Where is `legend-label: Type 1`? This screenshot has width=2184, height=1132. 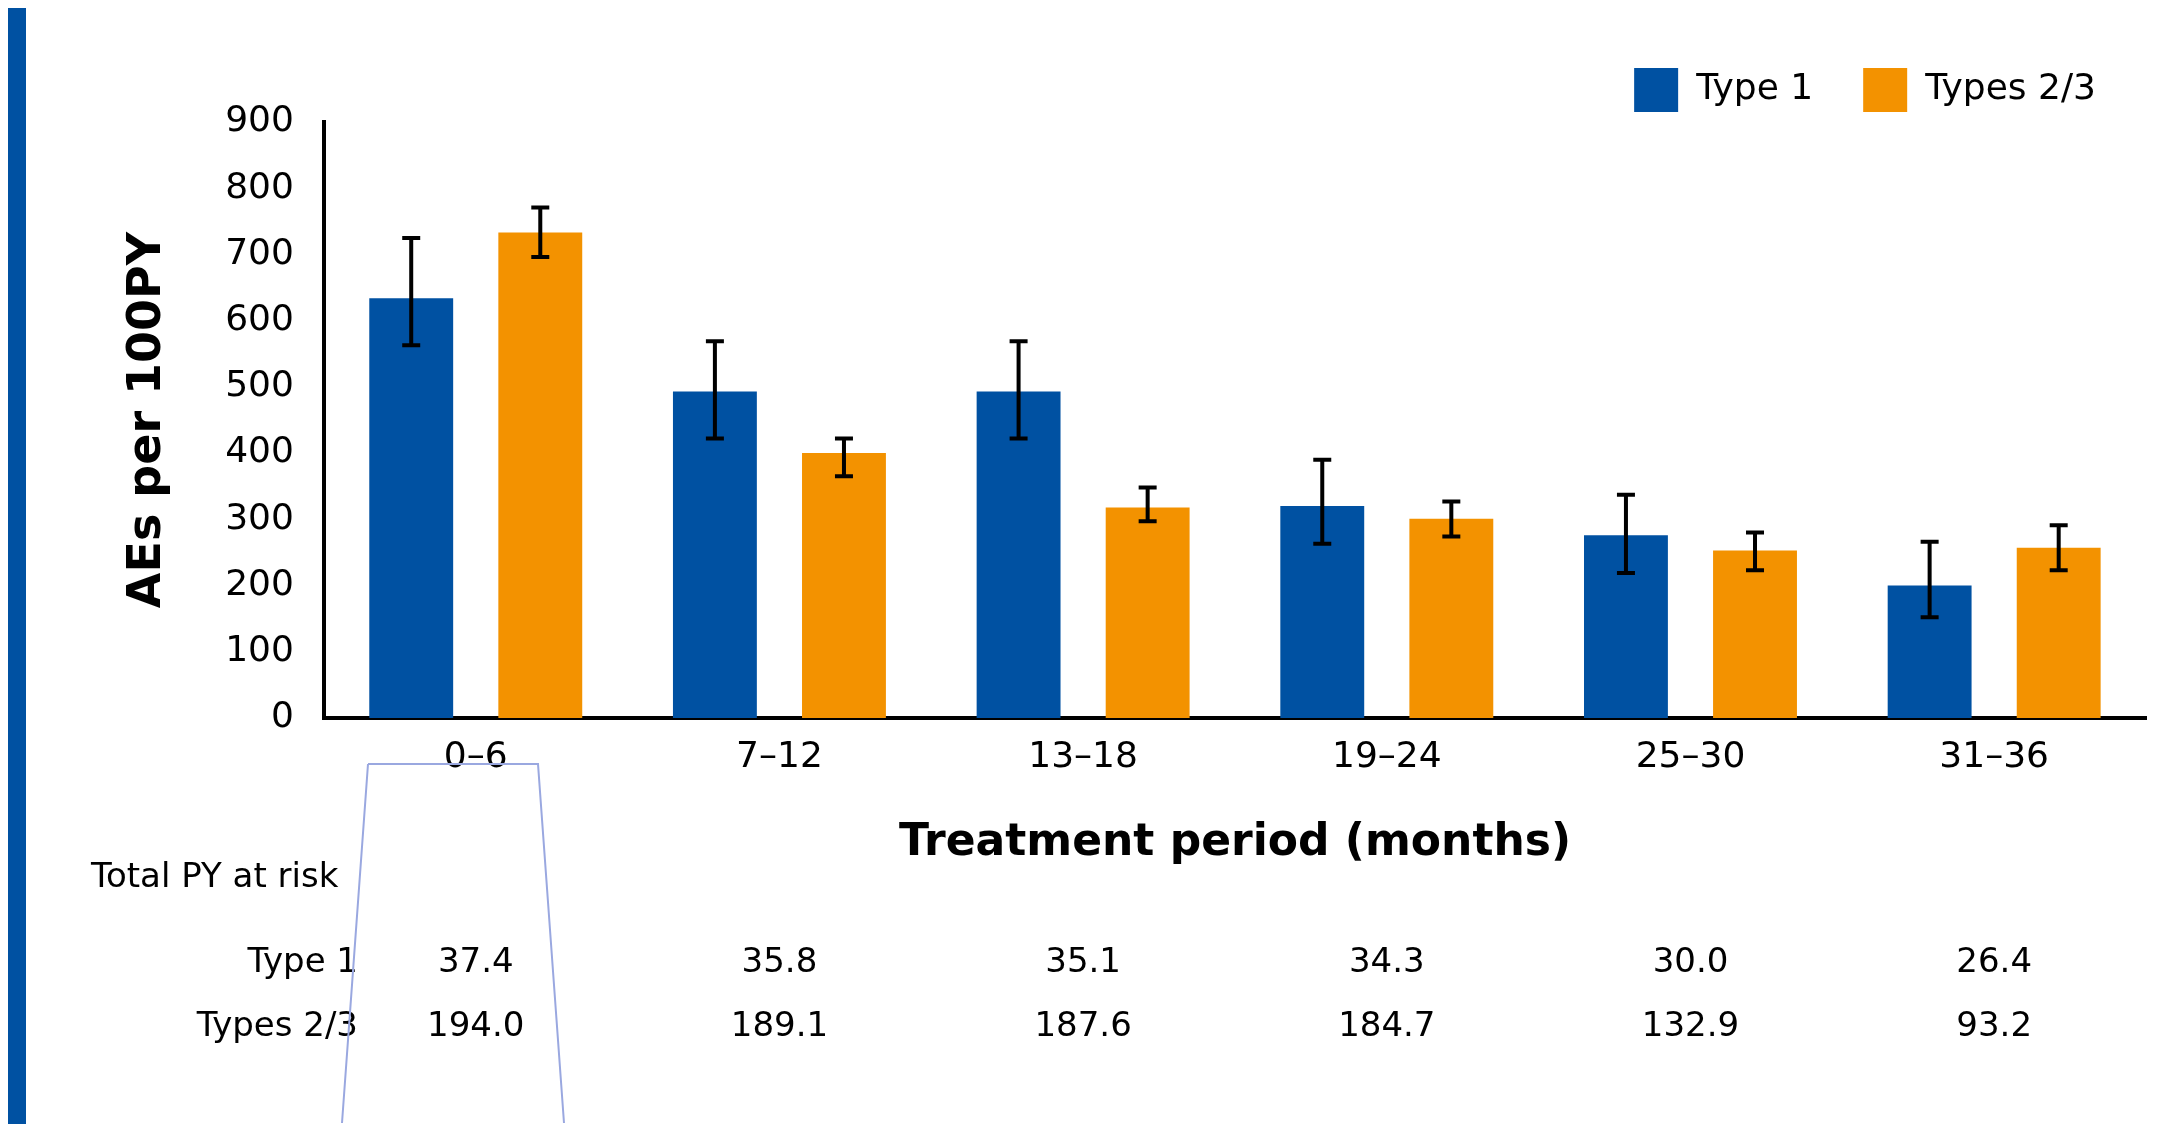
legend-label: Type 1 is located at coordinates (1754, 87).